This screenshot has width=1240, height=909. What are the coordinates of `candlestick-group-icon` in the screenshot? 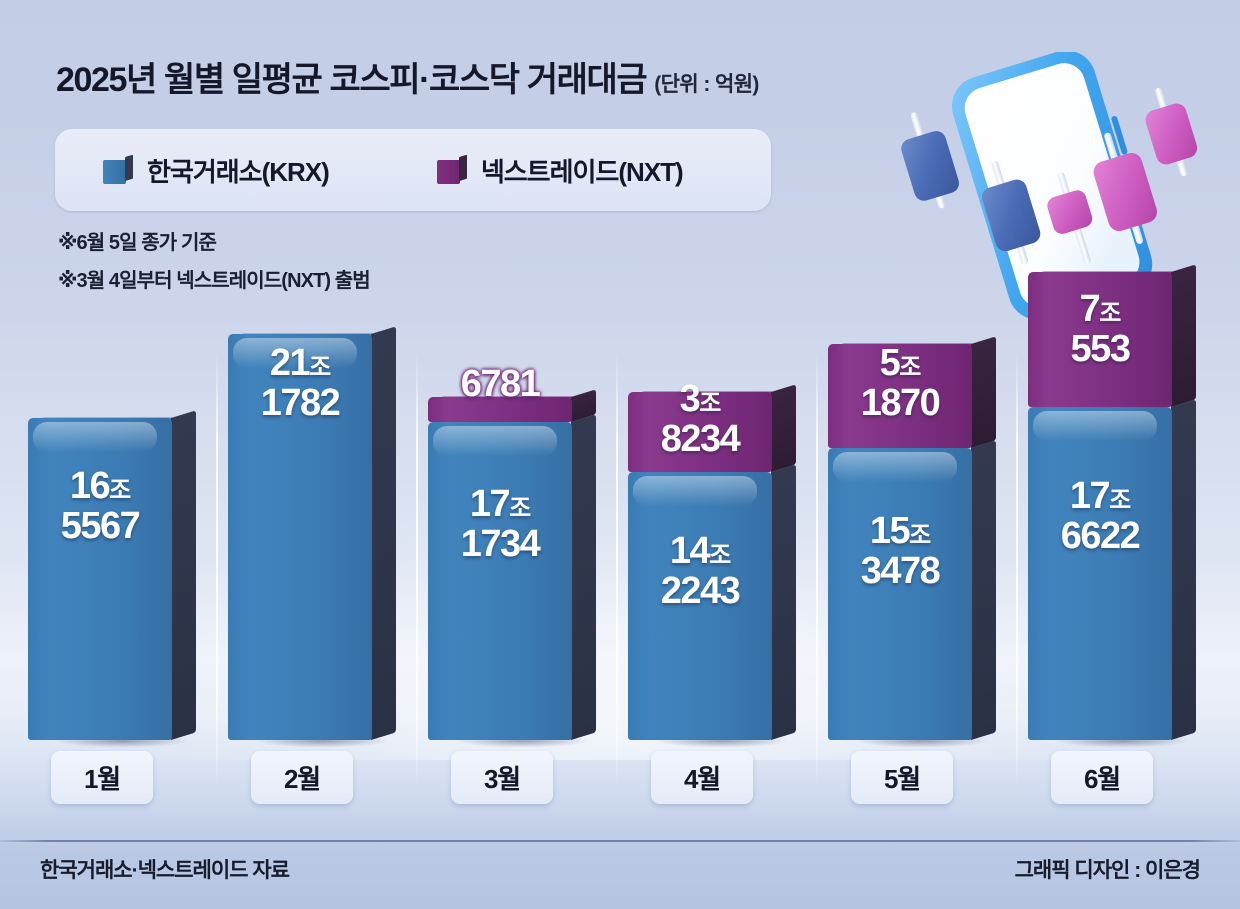 It's located at (1049, 176).